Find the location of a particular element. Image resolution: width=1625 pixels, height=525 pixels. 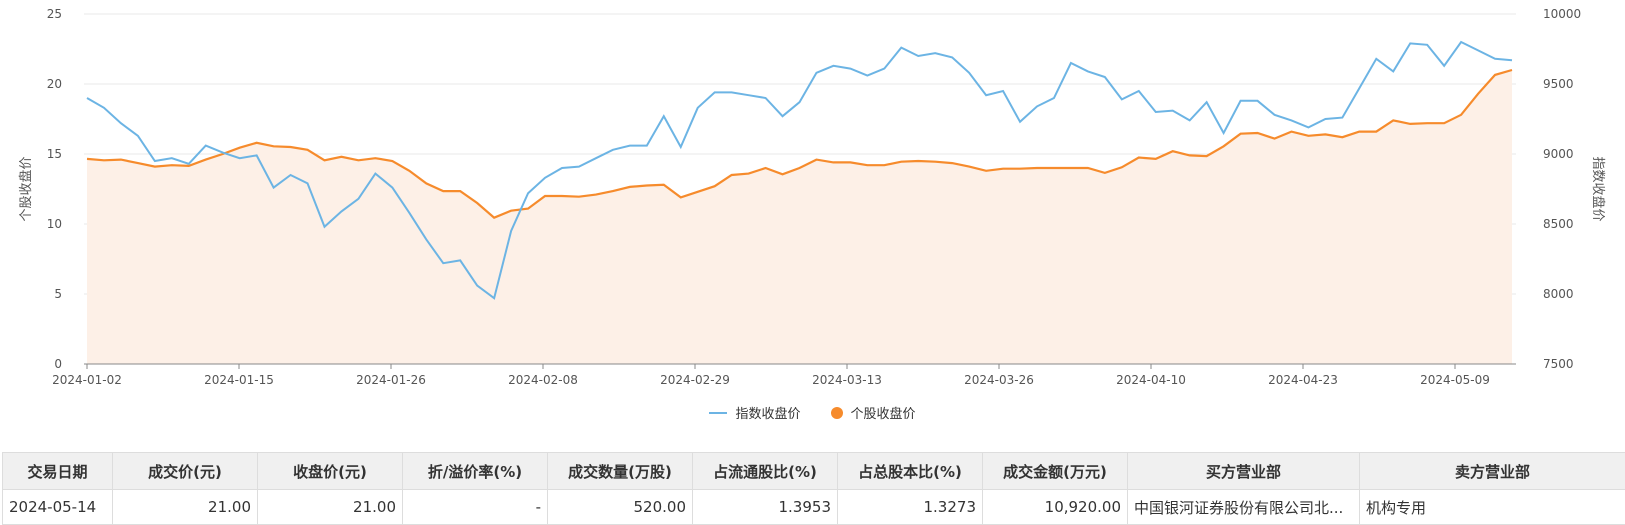

x-tick-label: 2024-02-08 is located at coordinates (543, 380).